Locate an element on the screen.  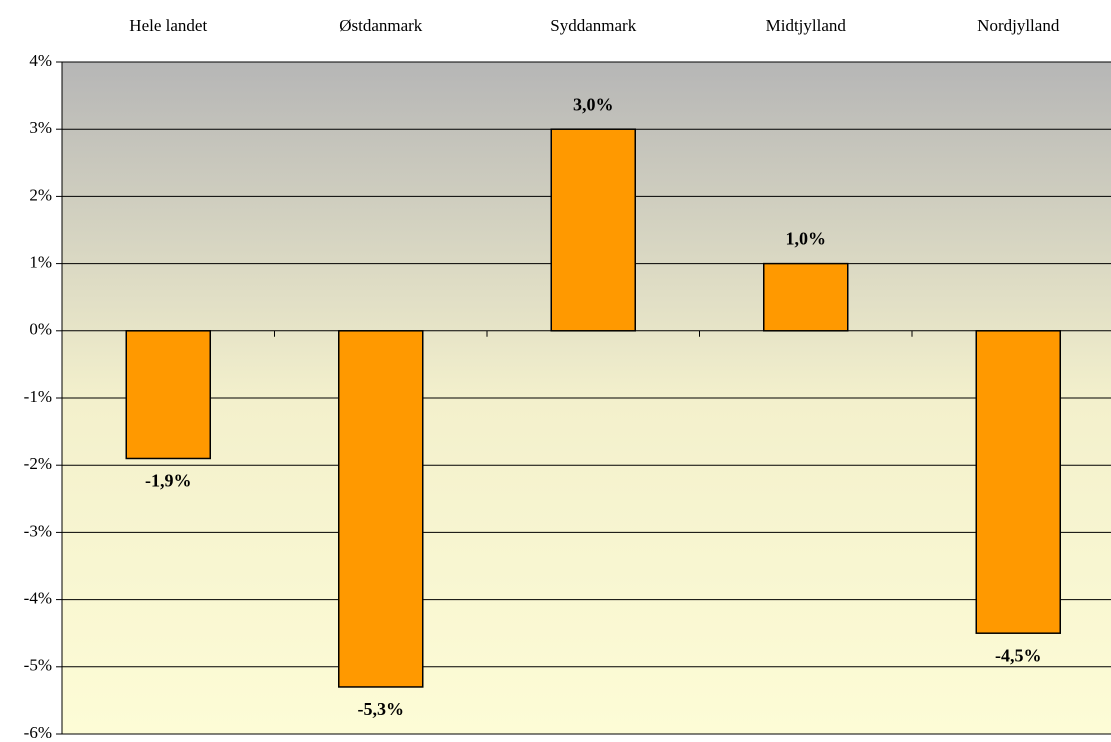
value-label: -5,3% is located at coordinates (381, 709).